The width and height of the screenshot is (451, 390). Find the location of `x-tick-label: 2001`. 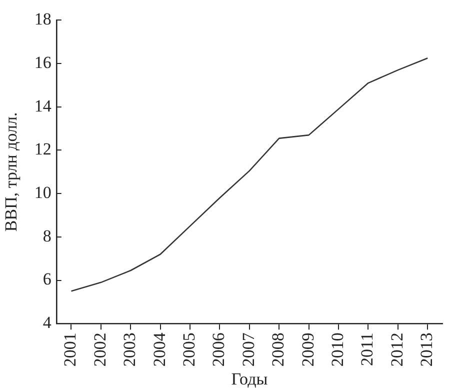

x-tick-label: 2001 is located at coordinates (70, 349).